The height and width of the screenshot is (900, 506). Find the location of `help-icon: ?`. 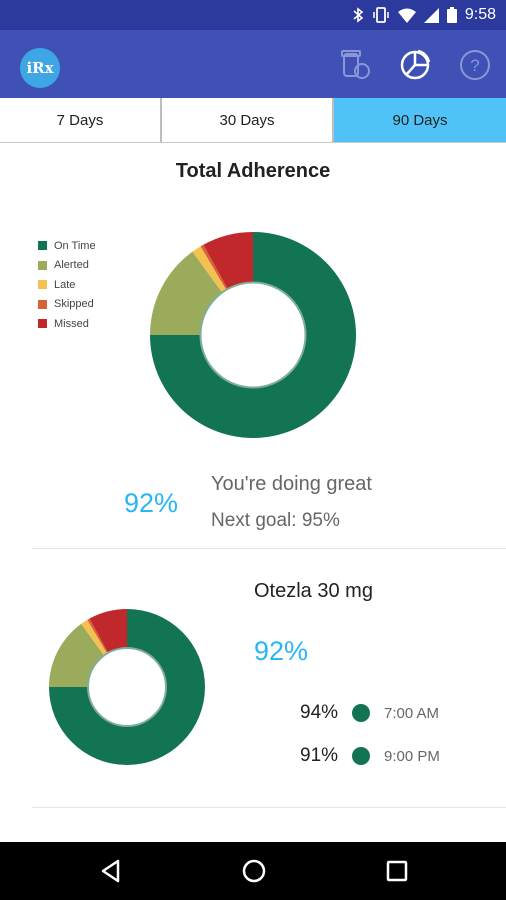

help-icon: ? is located at coordinates (475, 65).